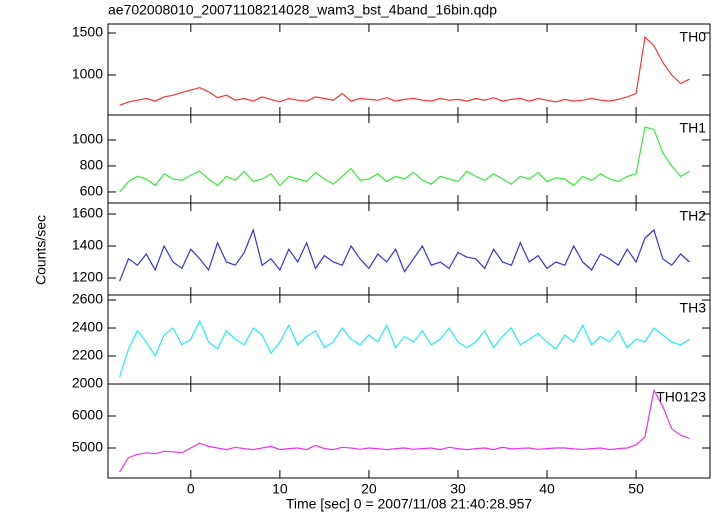 This screenshot has height=516, width=717. What do you see at coordinates (693, 37) in the screenshot?
I see `panel-label: TH0` at bounding box center [693, 37].